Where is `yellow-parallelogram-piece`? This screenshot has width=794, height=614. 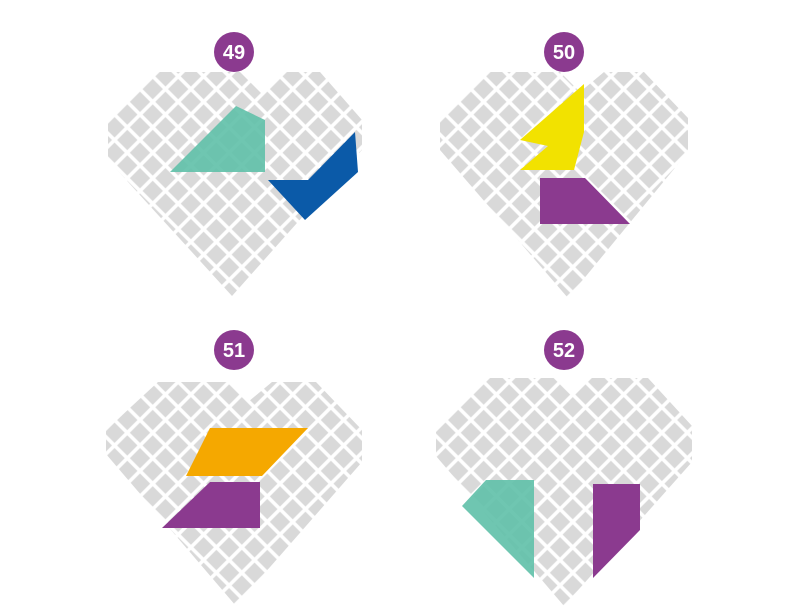
yellow-parallelogram-piece is located at coordinates (552, 127).